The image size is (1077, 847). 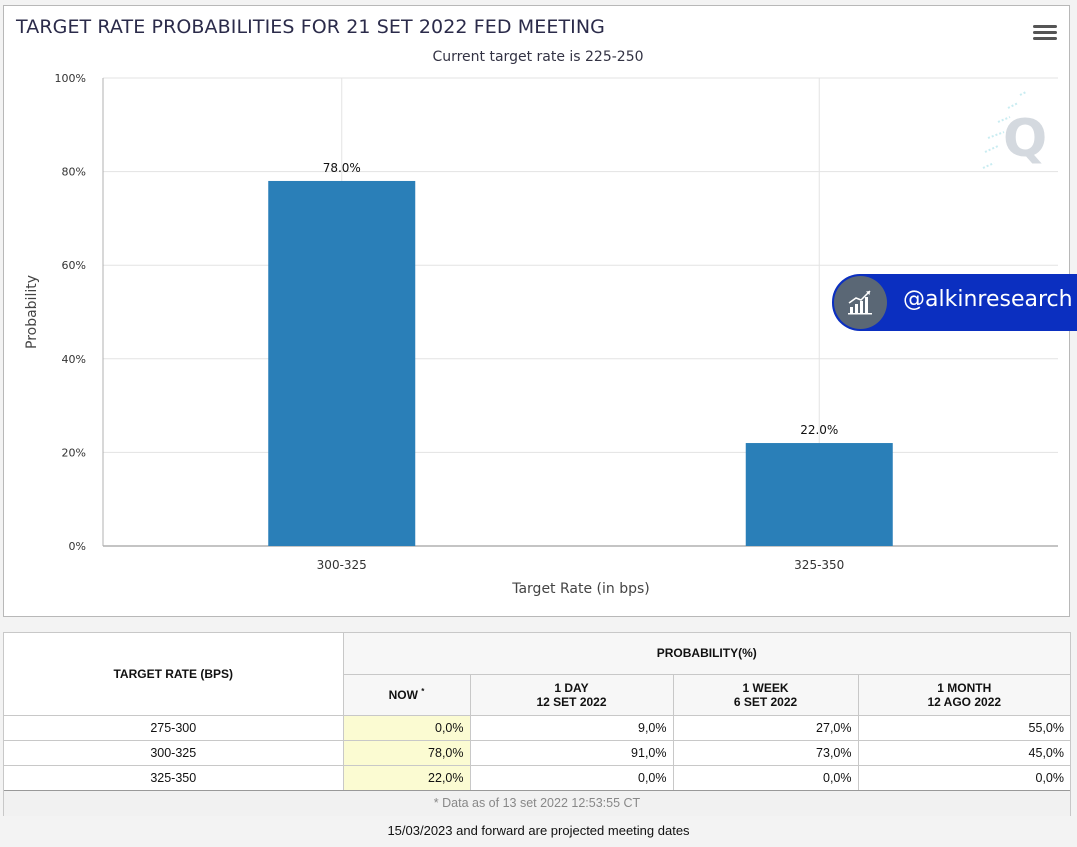 What do you see at coordinates (1025, 139) in the screenshot?
I see `q-logo-letter: Q` at bounding box center [1025, 139].